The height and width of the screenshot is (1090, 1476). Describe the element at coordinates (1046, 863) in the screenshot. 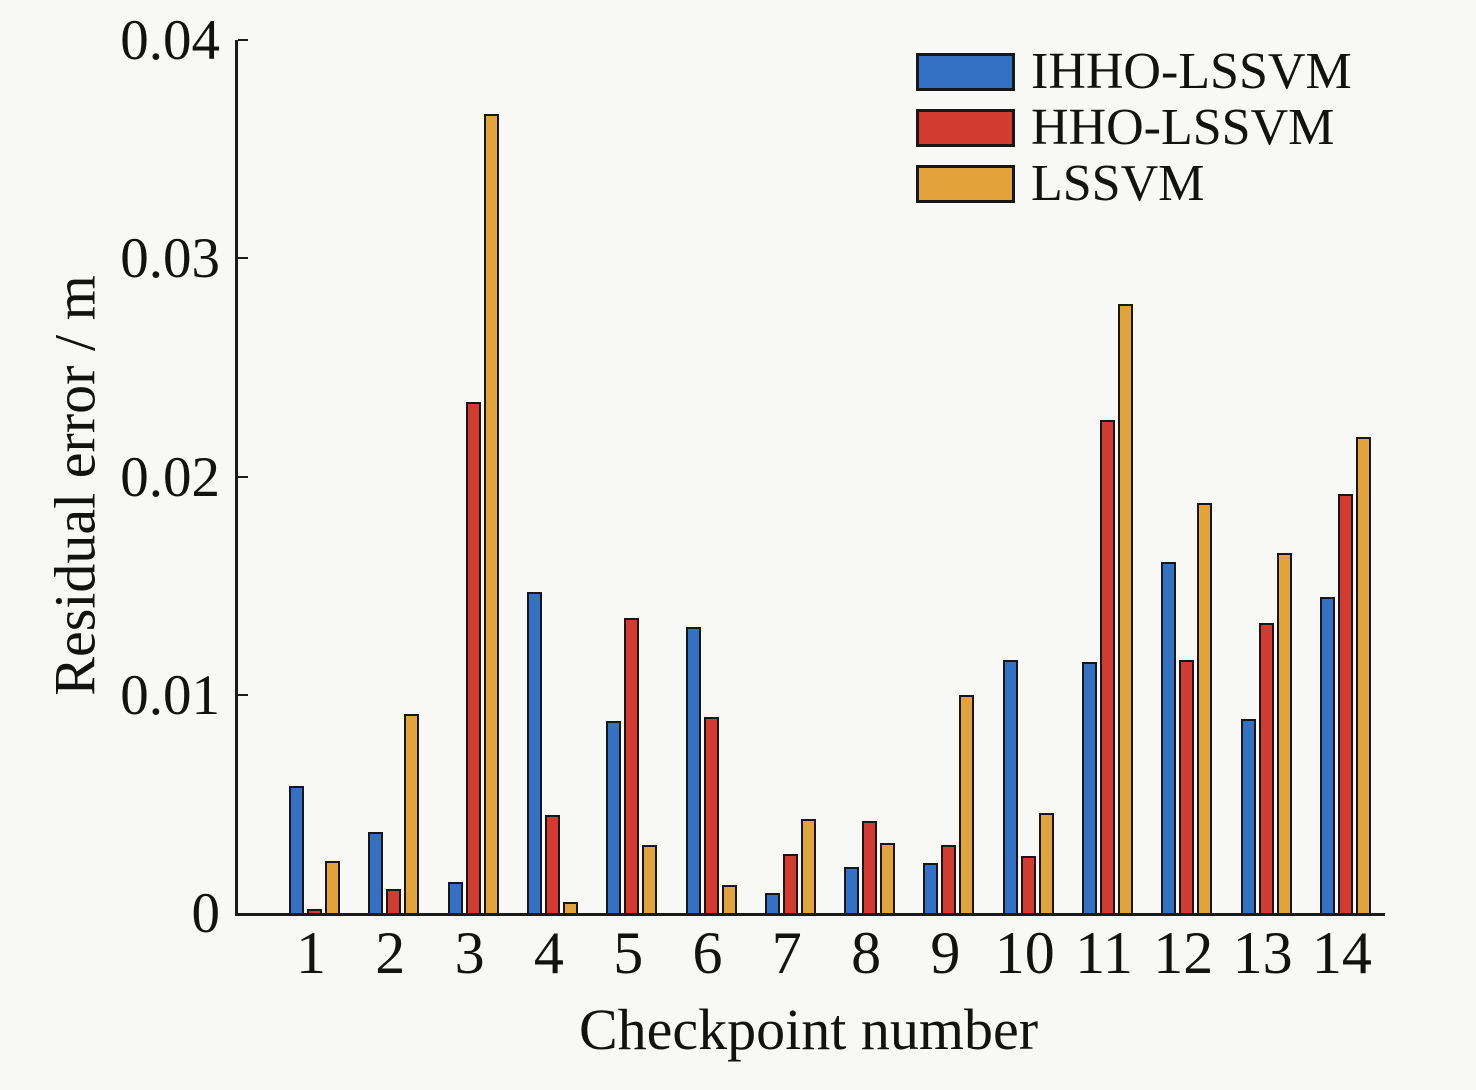

I see `bar-lssvm-cp10` at that location.